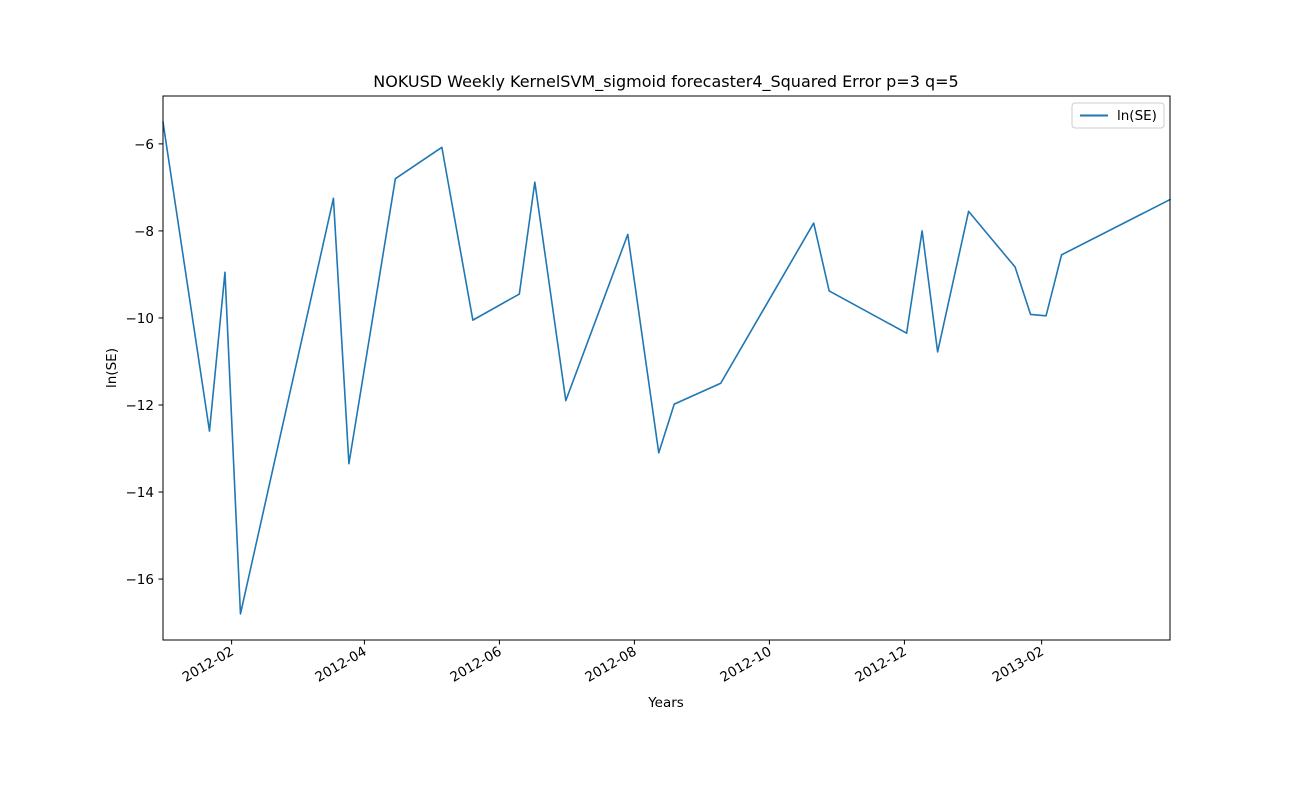  Describe the element at coordinates (1018, 665) in the screenshot. I see `x-tick-label: 2013-02` at that location.